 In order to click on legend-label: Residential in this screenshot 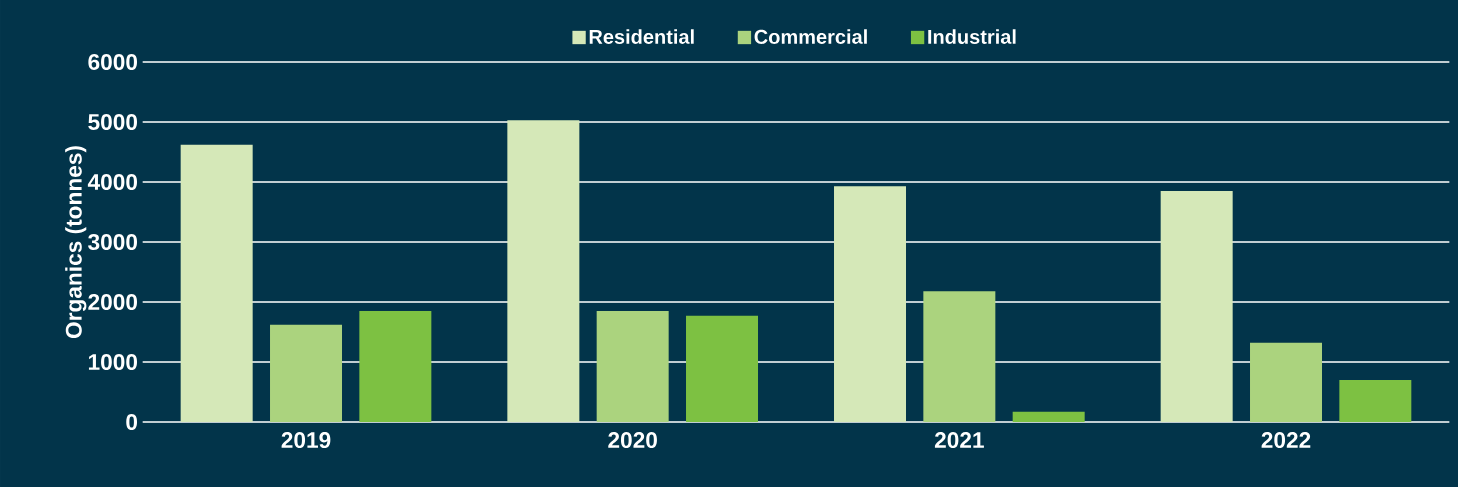, I will do `click(641, 36)`.